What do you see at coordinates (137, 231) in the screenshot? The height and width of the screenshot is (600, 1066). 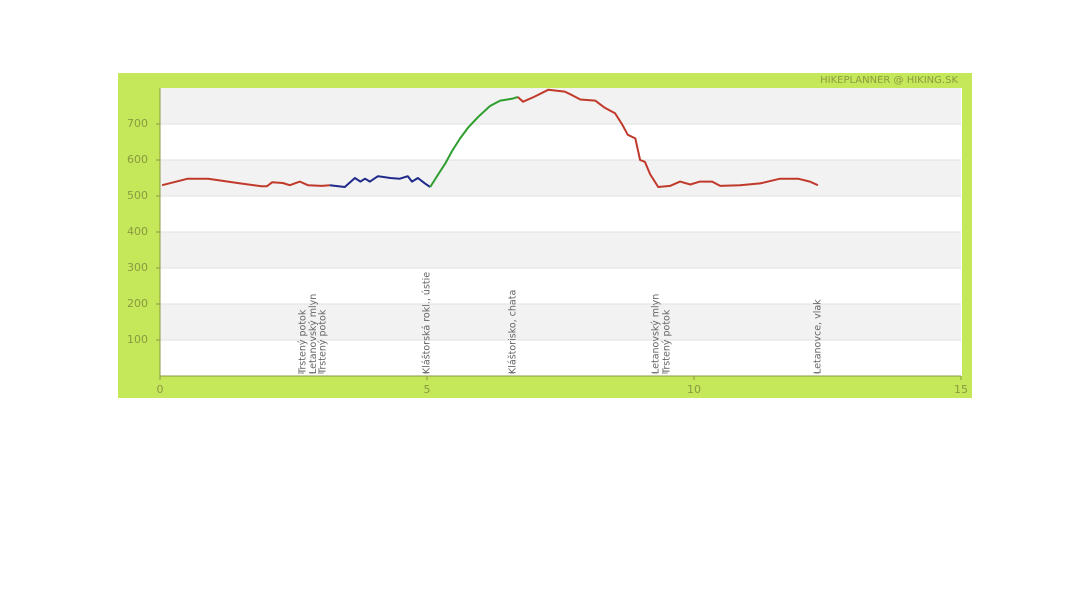 I see `y-tick-label: 400` at bounding box center [137, 231].